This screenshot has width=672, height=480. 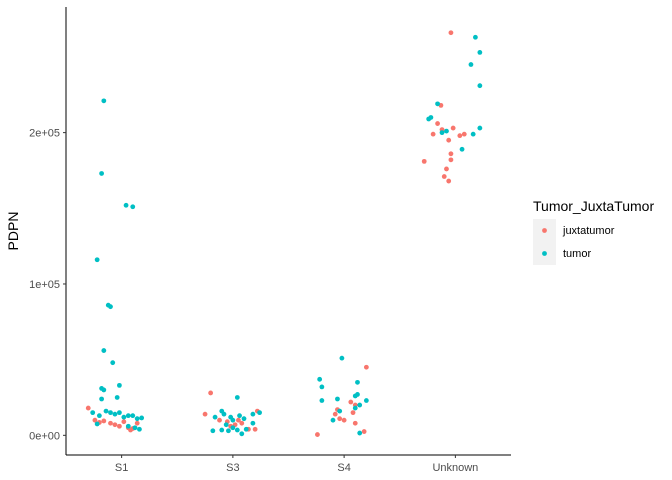 I want to click on legend-label-juxtatumor: juxtatumor, so click(x=588, y=231).